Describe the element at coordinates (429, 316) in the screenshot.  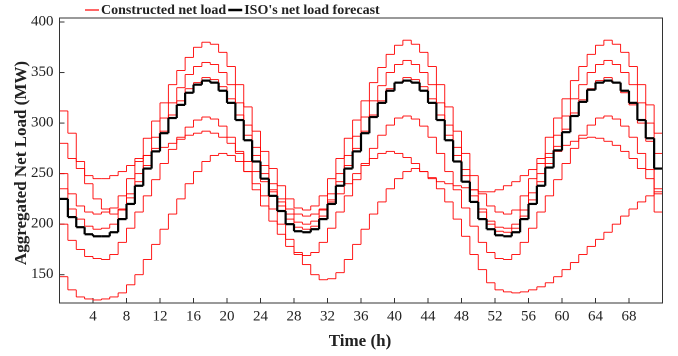
I see `x-tick-label: 44` at that location.